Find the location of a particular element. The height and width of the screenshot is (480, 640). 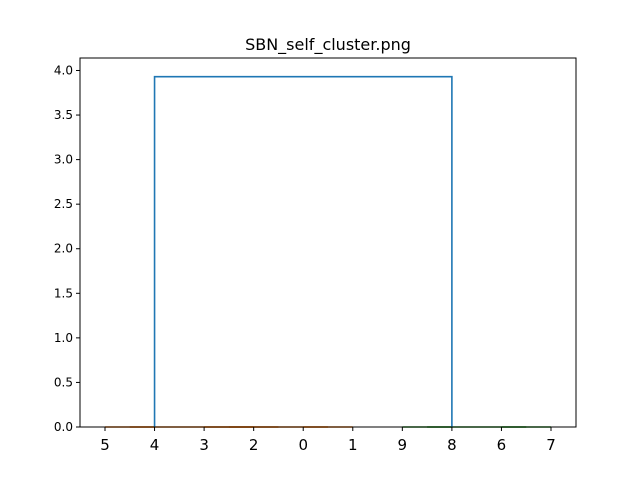

leaf-label: 4 is located at coordinates (155, 445).